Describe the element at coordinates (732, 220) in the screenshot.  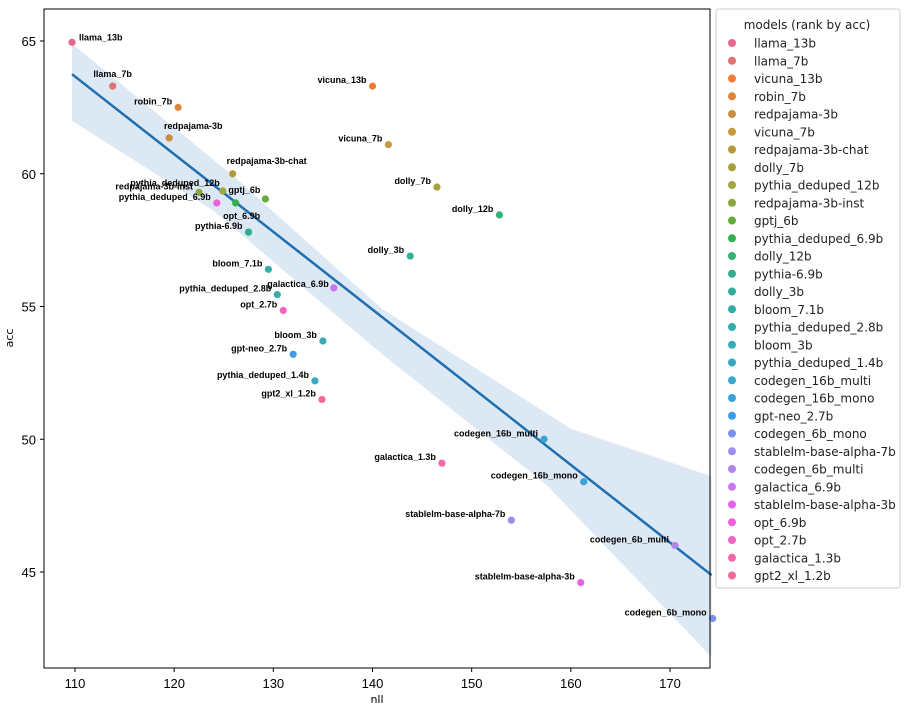
I see `legend-marker-gptj_6b` at that location.